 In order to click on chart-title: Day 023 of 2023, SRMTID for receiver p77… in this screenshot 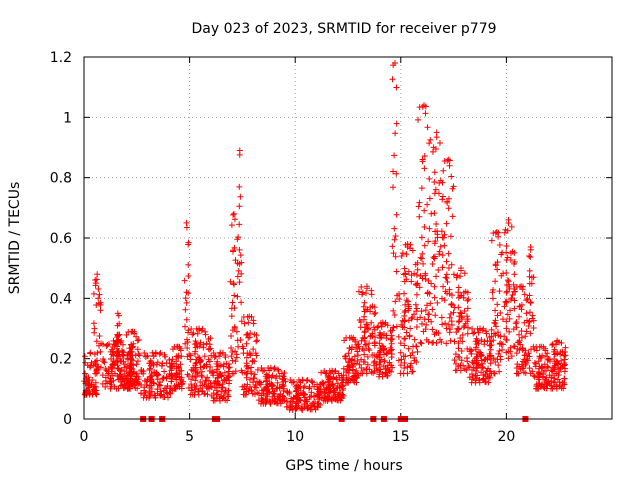, I will do `click(343, 29)`.